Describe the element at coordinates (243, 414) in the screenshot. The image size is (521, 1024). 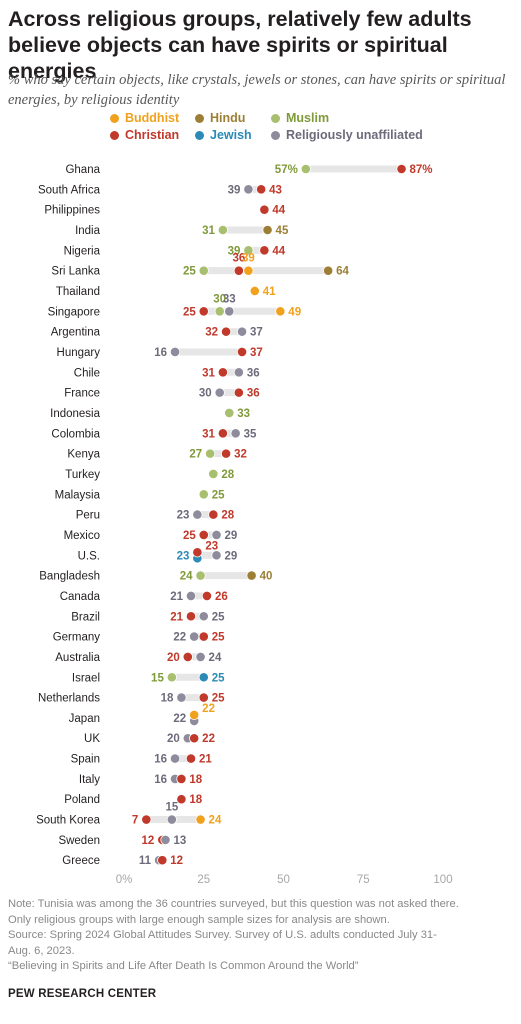
I see `value-label-indonesia-muslim: 33` at that location.